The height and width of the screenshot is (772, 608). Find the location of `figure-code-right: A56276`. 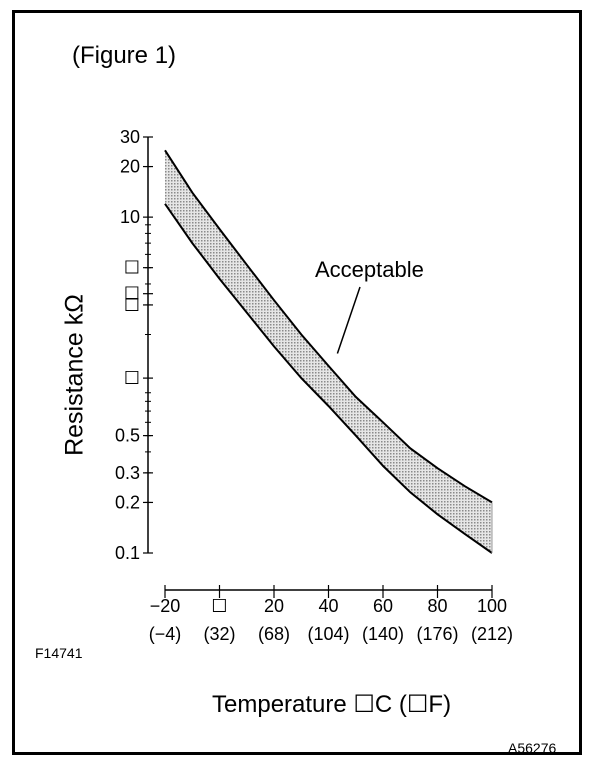

figure-code-right: A56276 is located at coordinates (532, 748).